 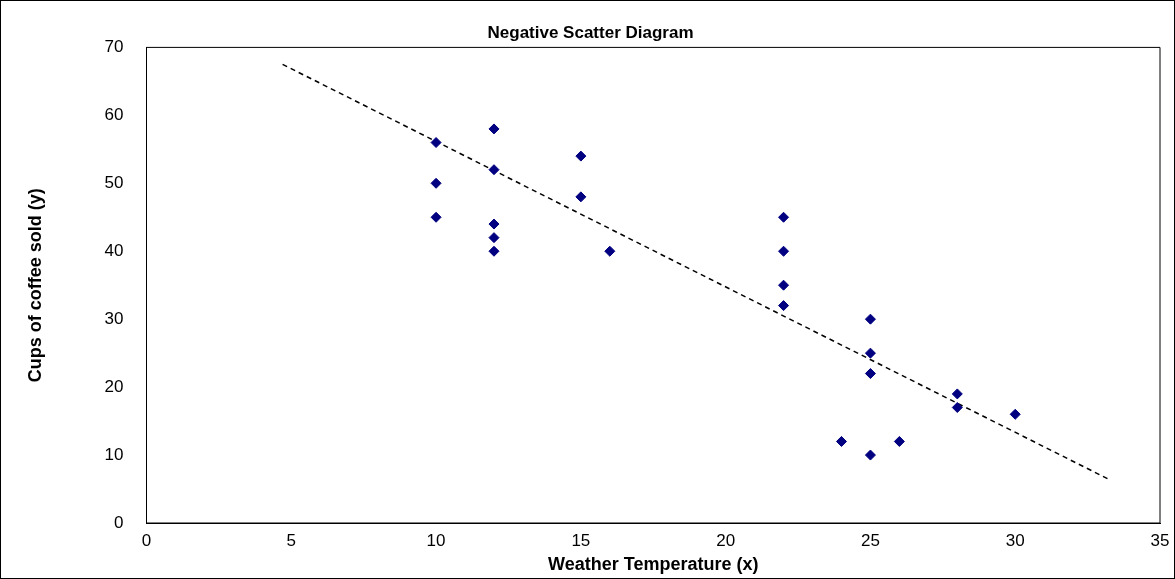 What do you see at coordinates (581, 540) in the screenshot?
I see `x-tick-label: 15` at bounding box center [581, 540].